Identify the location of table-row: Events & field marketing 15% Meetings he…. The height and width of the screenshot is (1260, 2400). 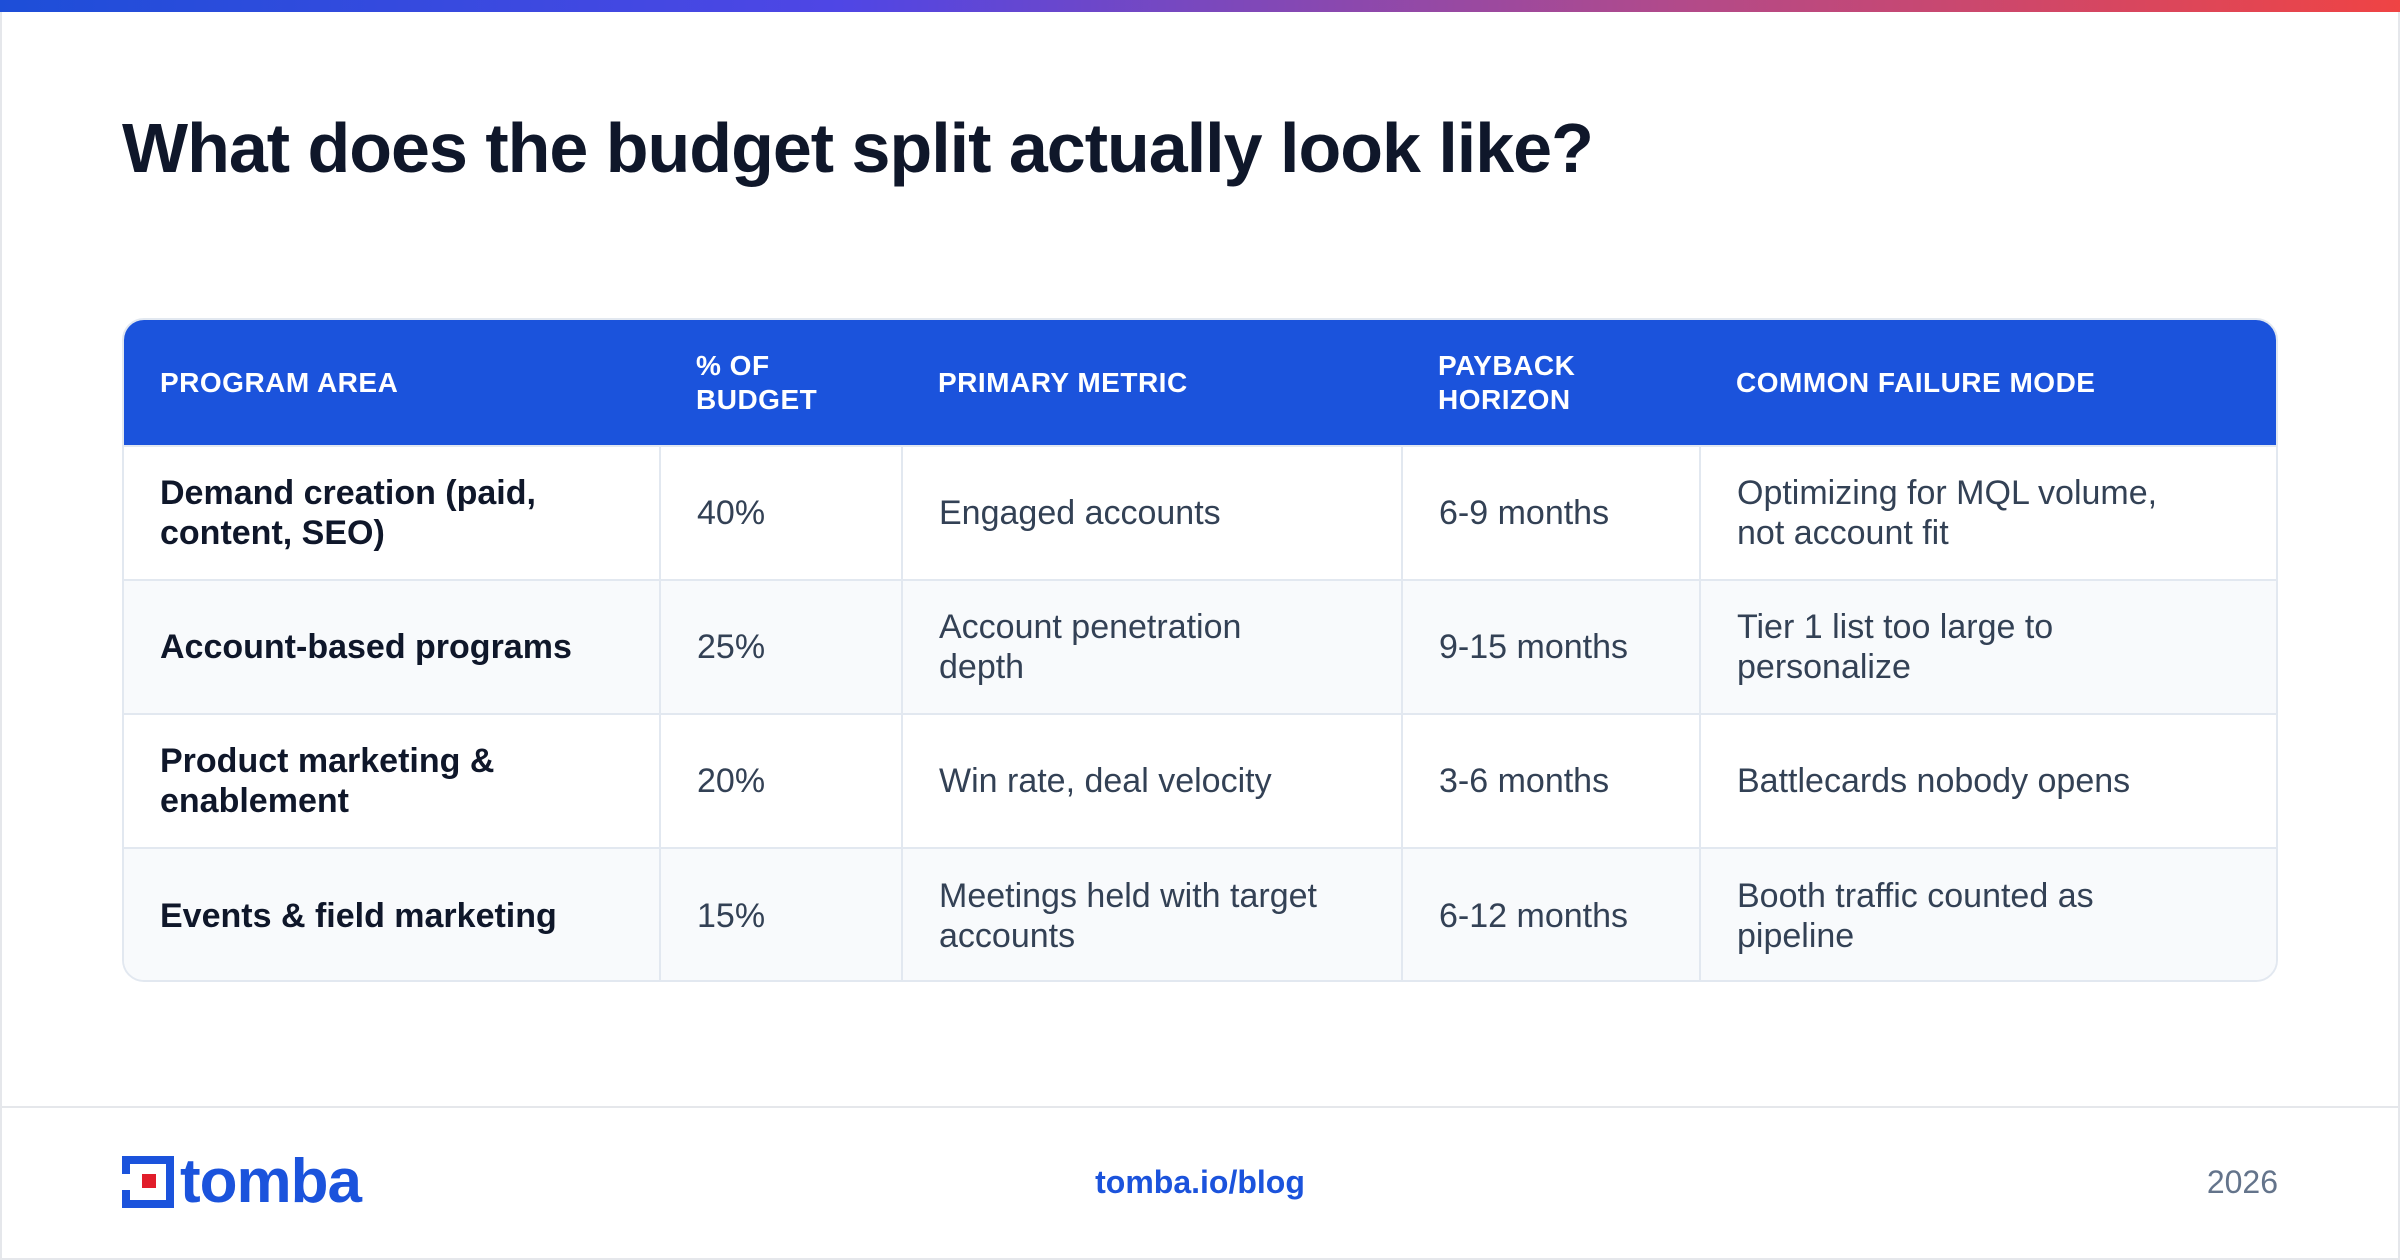
(1200, 913).